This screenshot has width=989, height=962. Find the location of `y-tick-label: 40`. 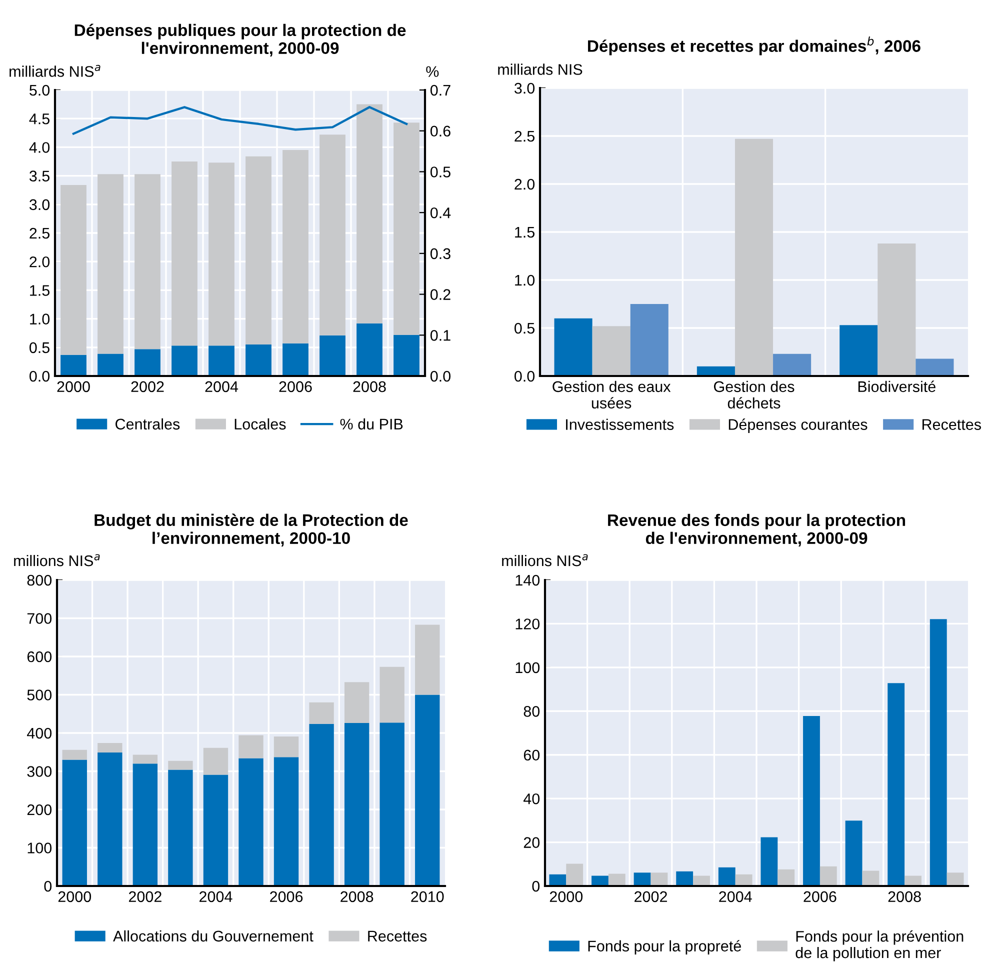

y-tick-label: 40 is located at coordinates (532, 798).